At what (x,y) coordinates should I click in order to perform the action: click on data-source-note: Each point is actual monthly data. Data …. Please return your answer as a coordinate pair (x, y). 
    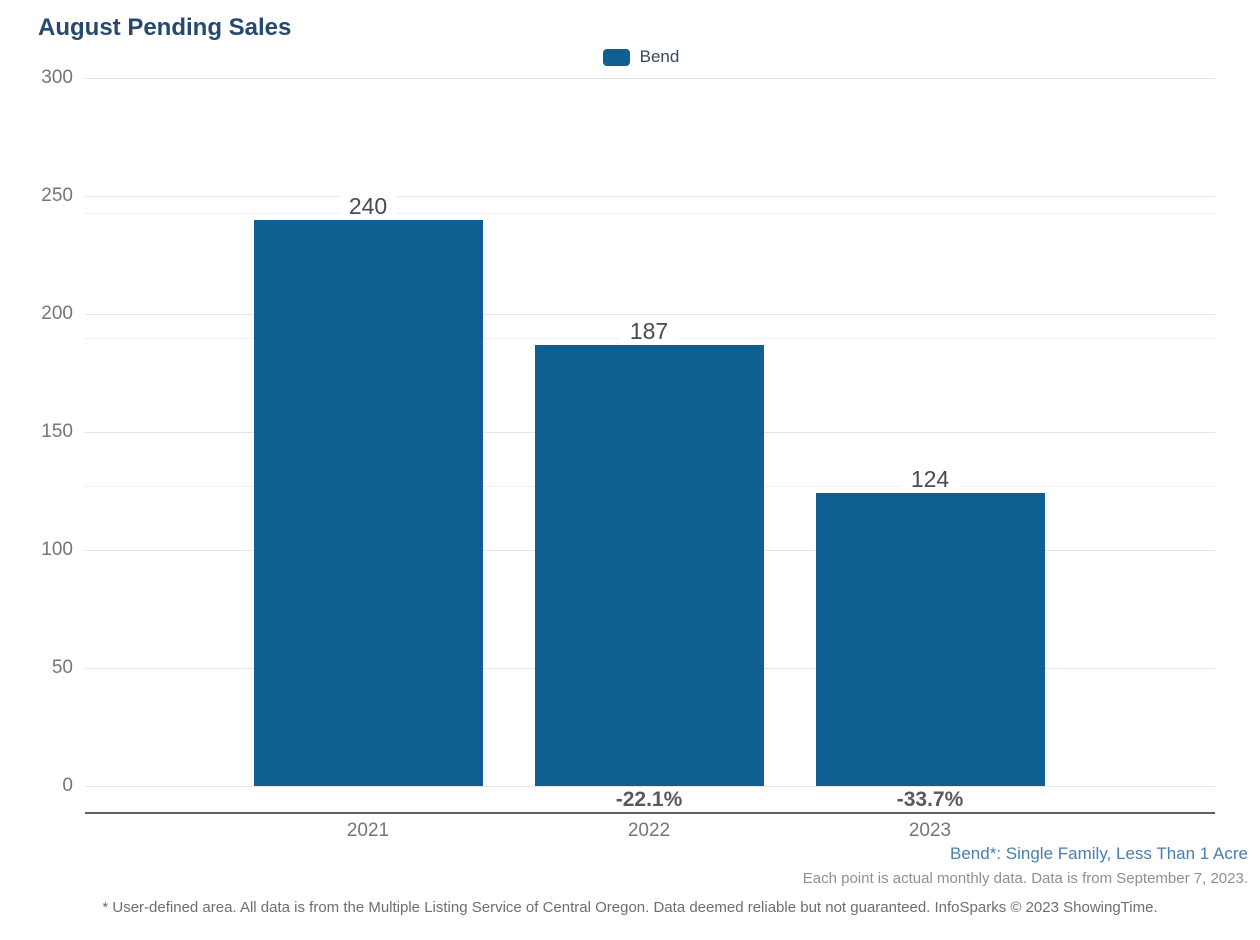
    Looking at the image, I should click on (1025, 878).